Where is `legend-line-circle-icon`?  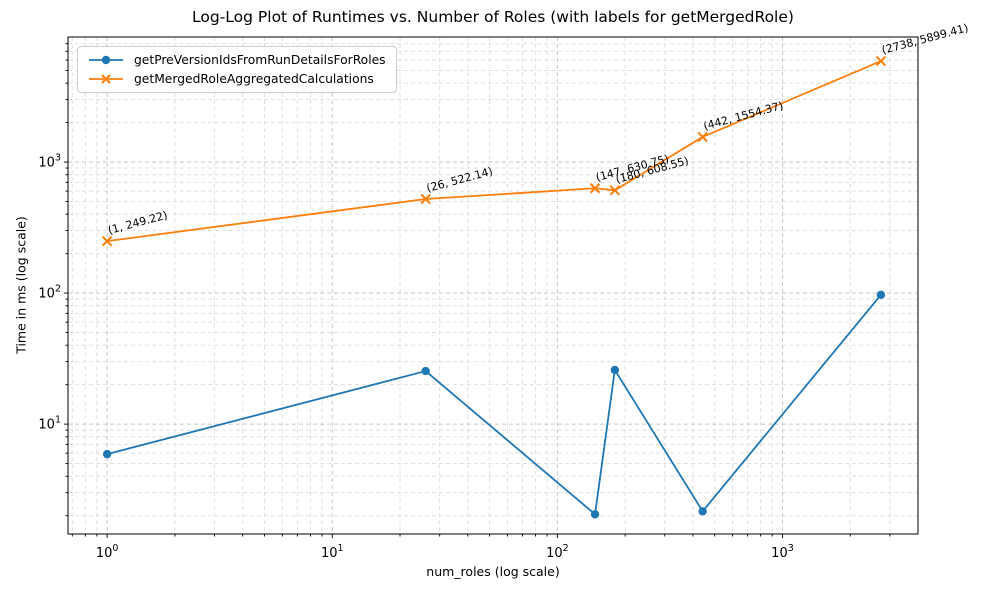
legend-line-circle-icon is located at coordinates (106, 60).